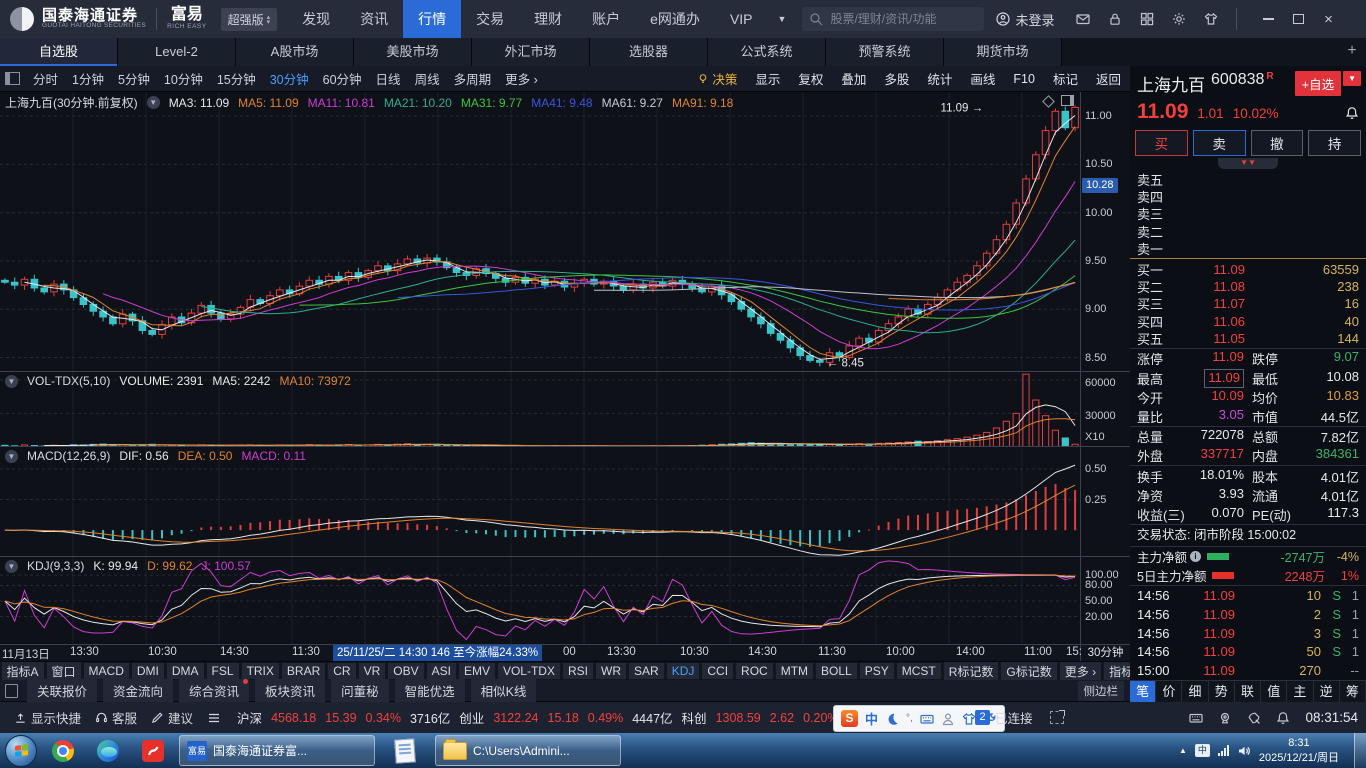 This screenshot has height=768, width=1366. What do you see at coordinates (1353, 691) in the screenshot?
I see `quote-tab: 筹` at bounding box center [1353, 691].